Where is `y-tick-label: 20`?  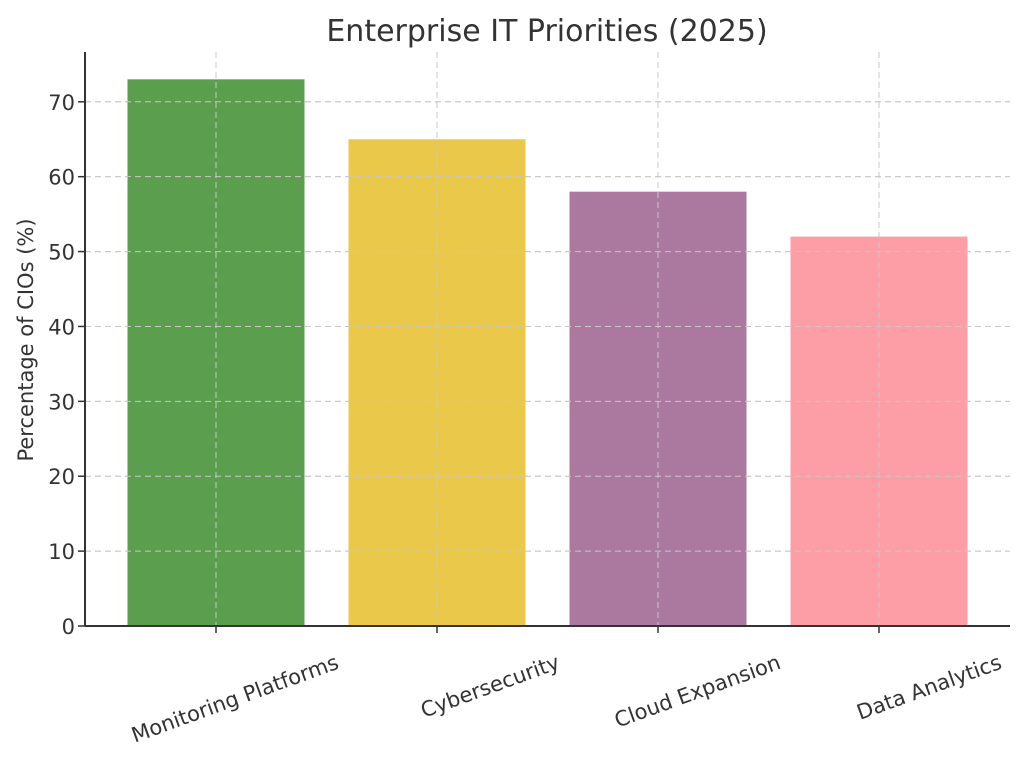 y-tick-label: 20 is located at coordinates (61, 477).